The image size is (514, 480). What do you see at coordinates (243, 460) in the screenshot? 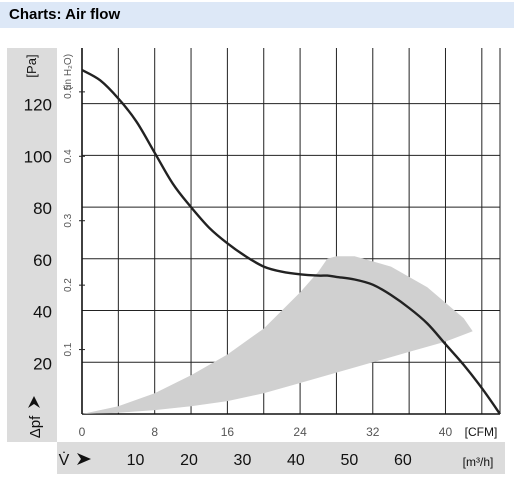
I see `x-tick-label-m3h: 30` at bounding box center [243, 460].